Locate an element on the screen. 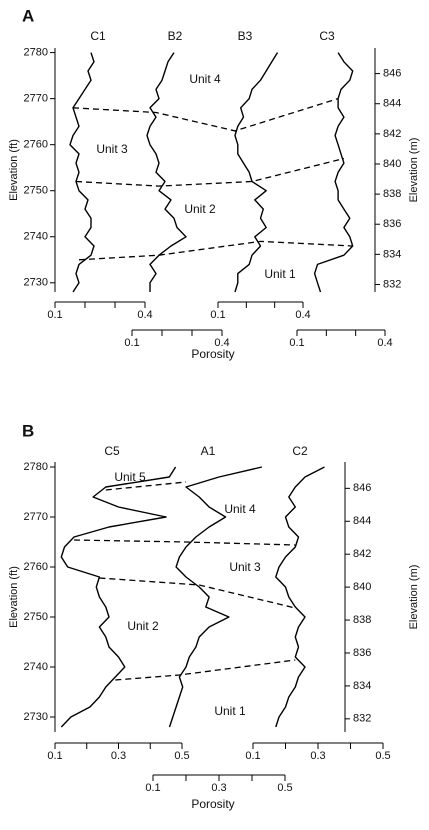 The image size is (429, 830). well-name: B2 is located at coordinates (175, 36).